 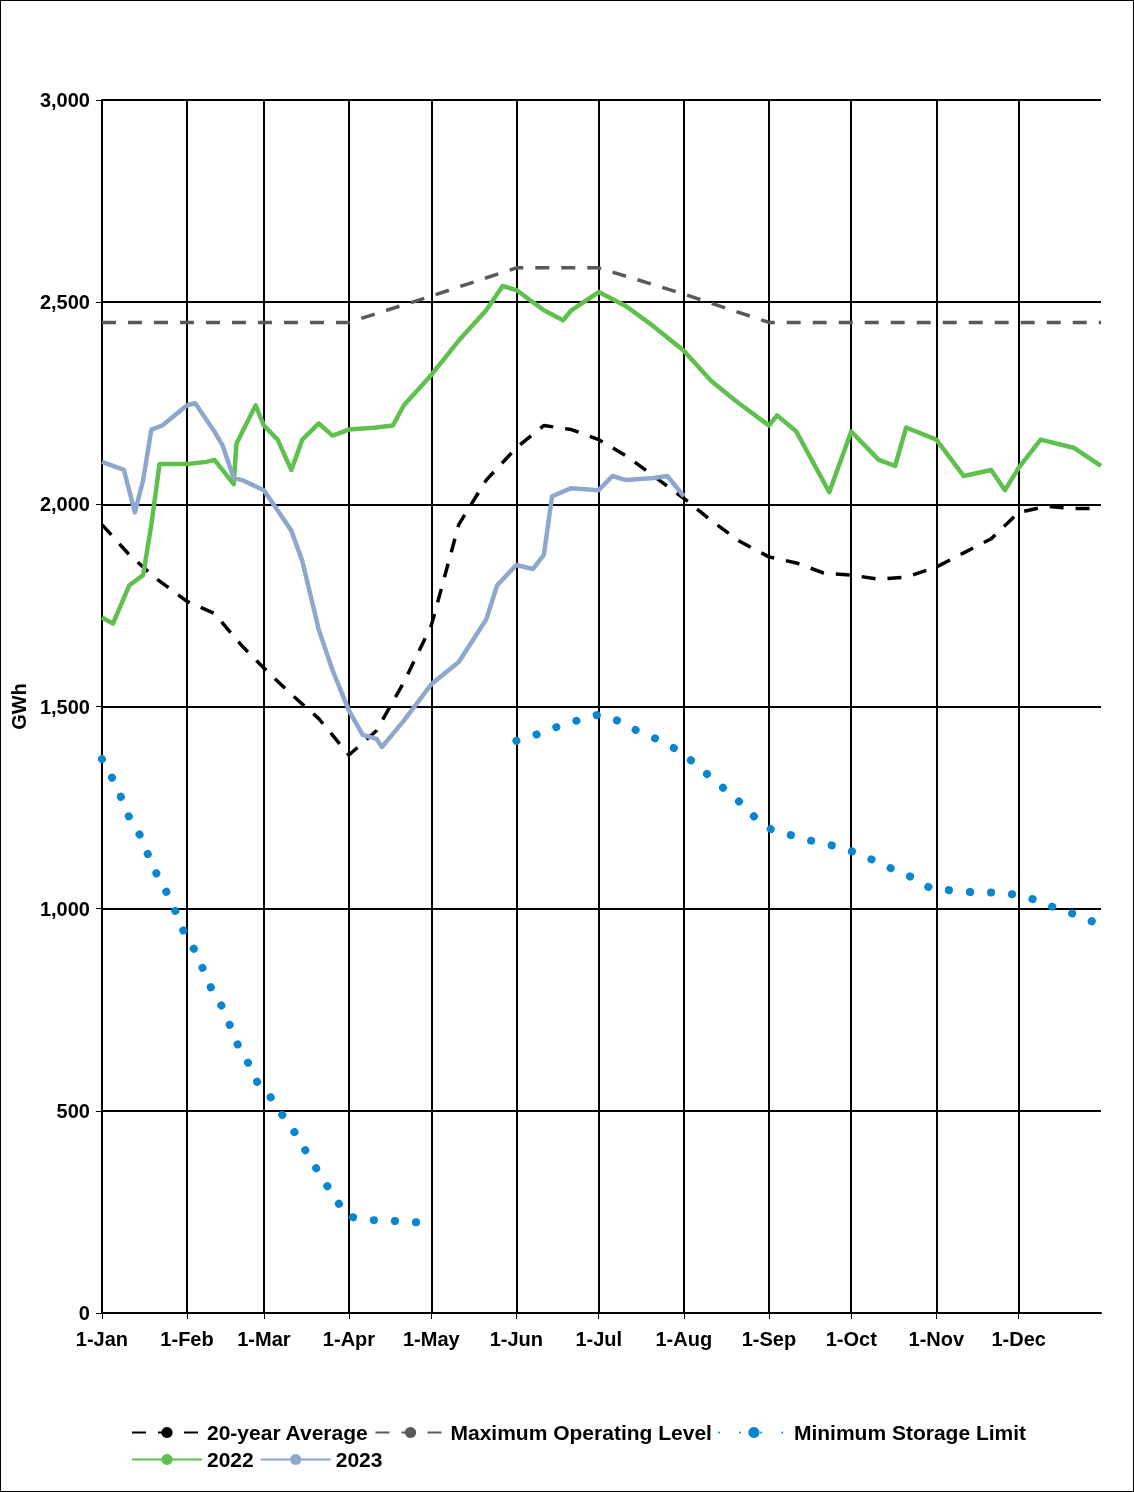 What do you see at coordinates (684, 1339) in the screenshot?
I see `x-tick-label: 1-Aug` at bounding box center [684, 1339].